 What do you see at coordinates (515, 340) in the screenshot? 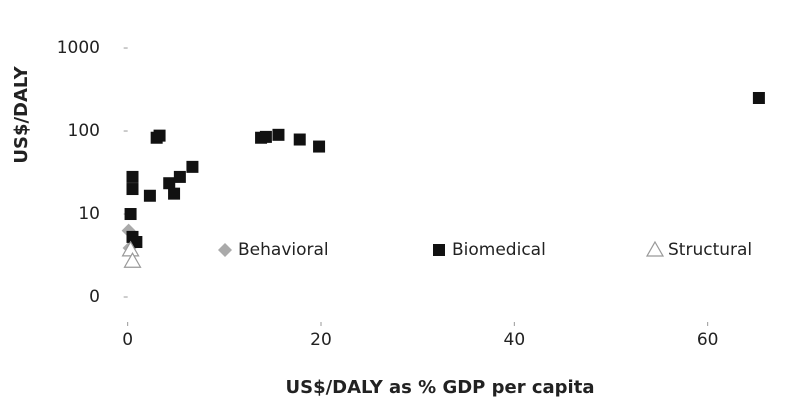
I see `x-tick-label: 40` at bounding box center [515, 340].